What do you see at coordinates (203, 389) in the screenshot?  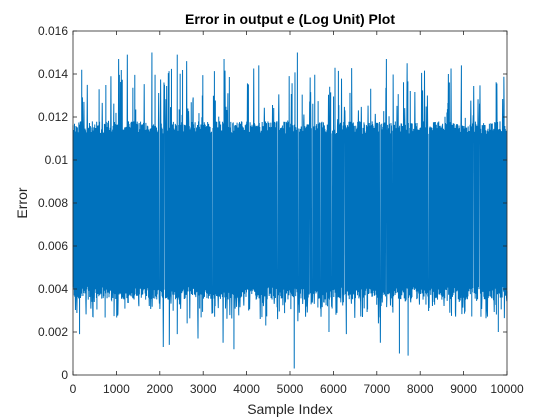 I see `x-tick-label: 3000` at bounding box center [203, 389].